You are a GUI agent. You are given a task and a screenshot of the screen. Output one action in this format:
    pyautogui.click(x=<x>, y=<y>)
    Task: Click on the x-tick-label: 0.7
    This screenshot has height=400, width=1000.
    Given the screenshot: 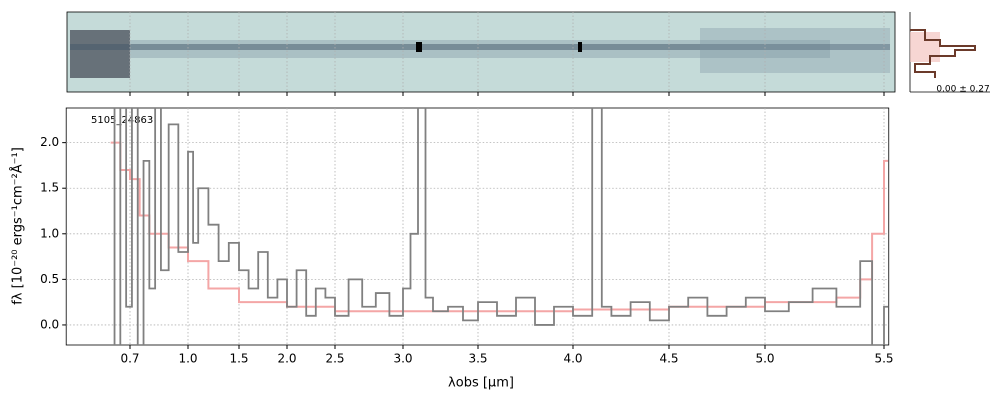 What is the action you would take?
    pyautogui.click(x=129, y=359)
    